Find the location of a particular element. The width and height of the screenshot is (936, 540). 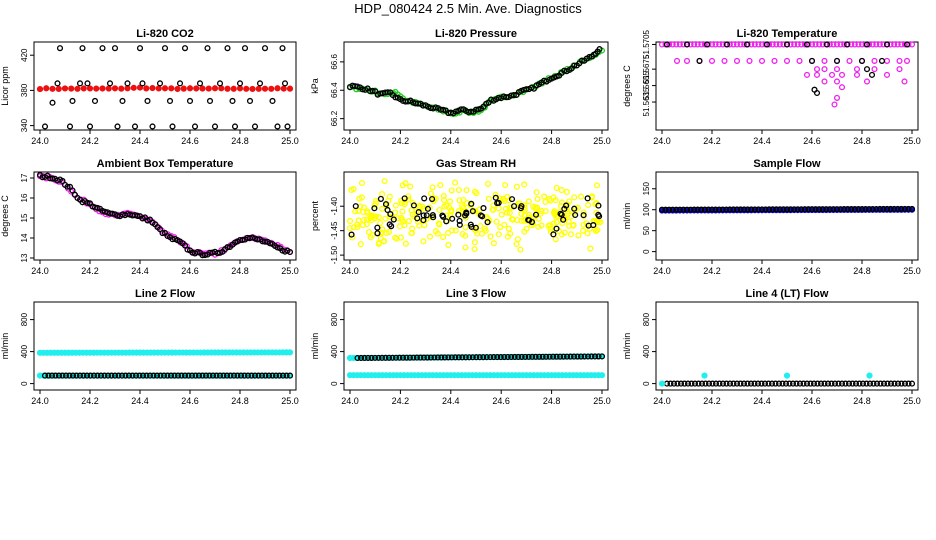

y-tick-label: 400 is located at coordinates (24, 351).